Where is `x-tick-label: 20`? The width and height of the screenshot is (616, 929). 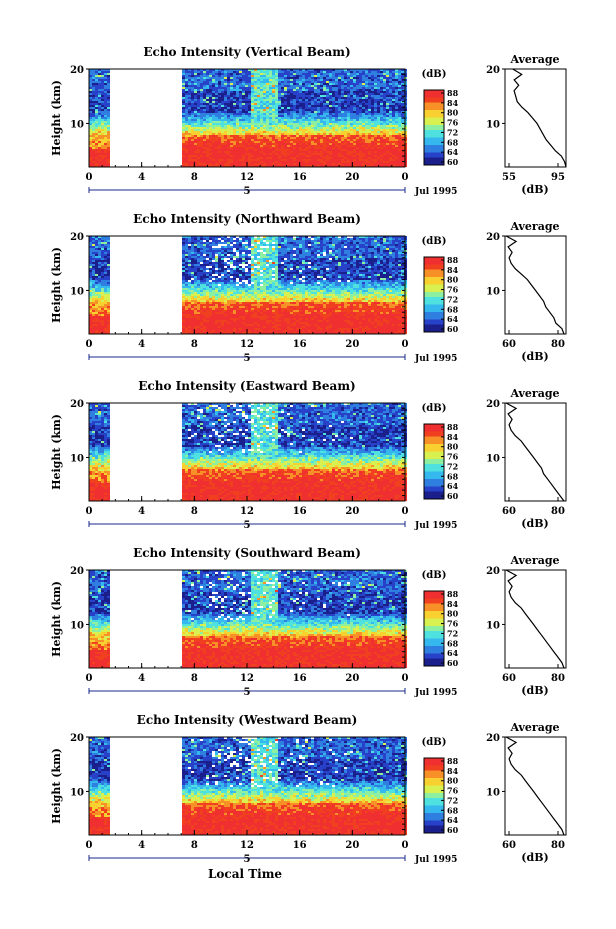 x-tick-label: 20 is located at coordinates (352, 678).